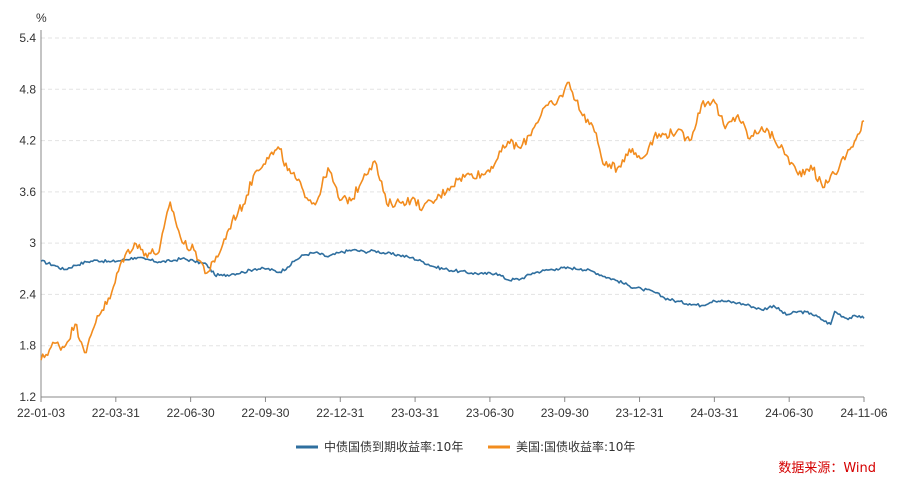  What do you see at coordinates (265, 413) in the screenshot?
I see `x-tick-label: 22-09-30` at bounding box center [265, 413].